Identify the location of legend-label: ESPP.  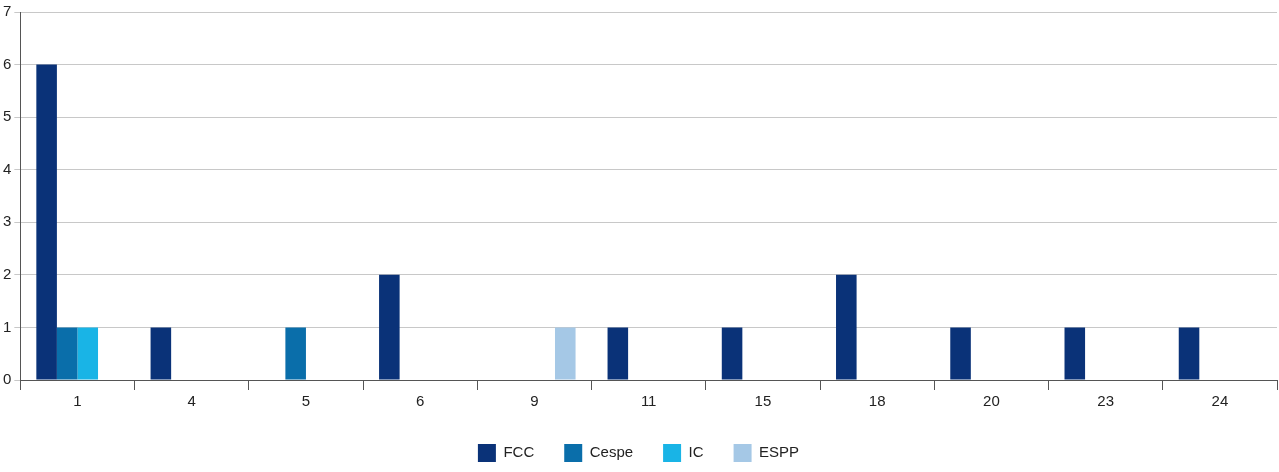
(779, 452).